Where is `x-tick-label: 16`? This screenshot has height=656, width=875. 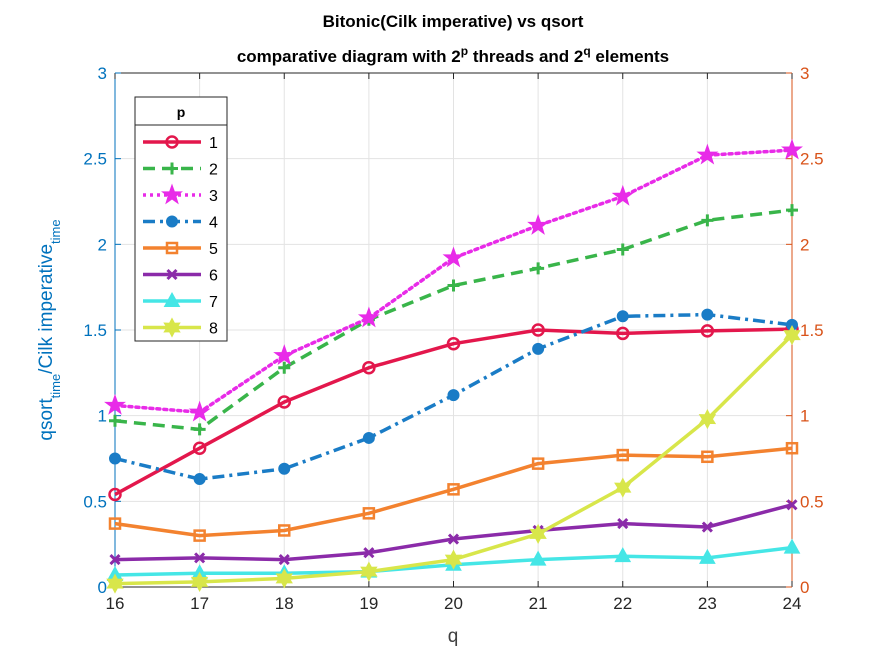 x-tick-label: 16 is located at coordinates (115, 603).